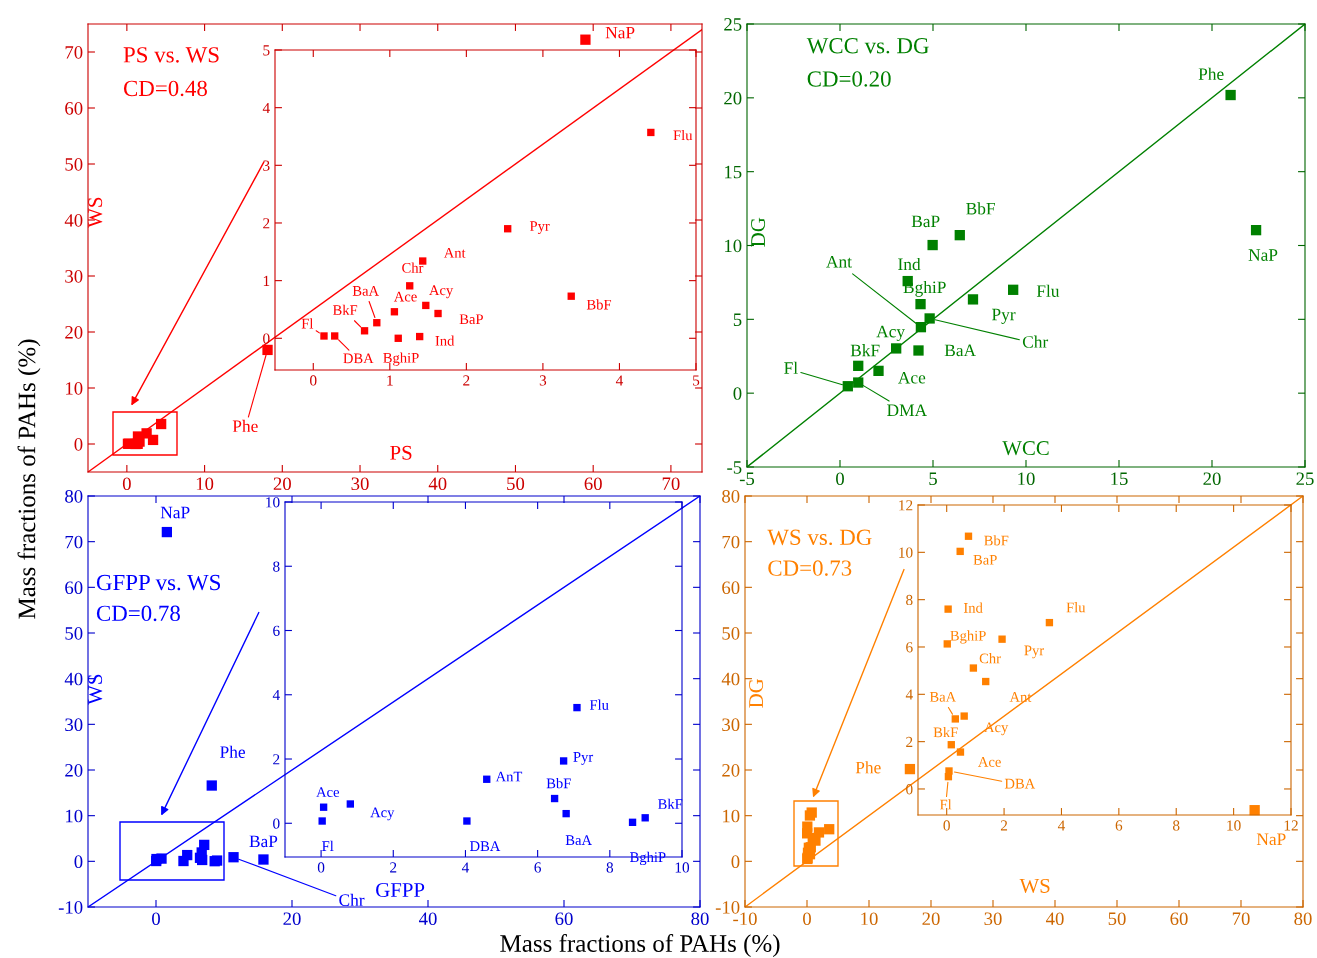  Describe the element at coordinates (537, 867) in the screenshot. I see `x-tick-label: 6` at that location.